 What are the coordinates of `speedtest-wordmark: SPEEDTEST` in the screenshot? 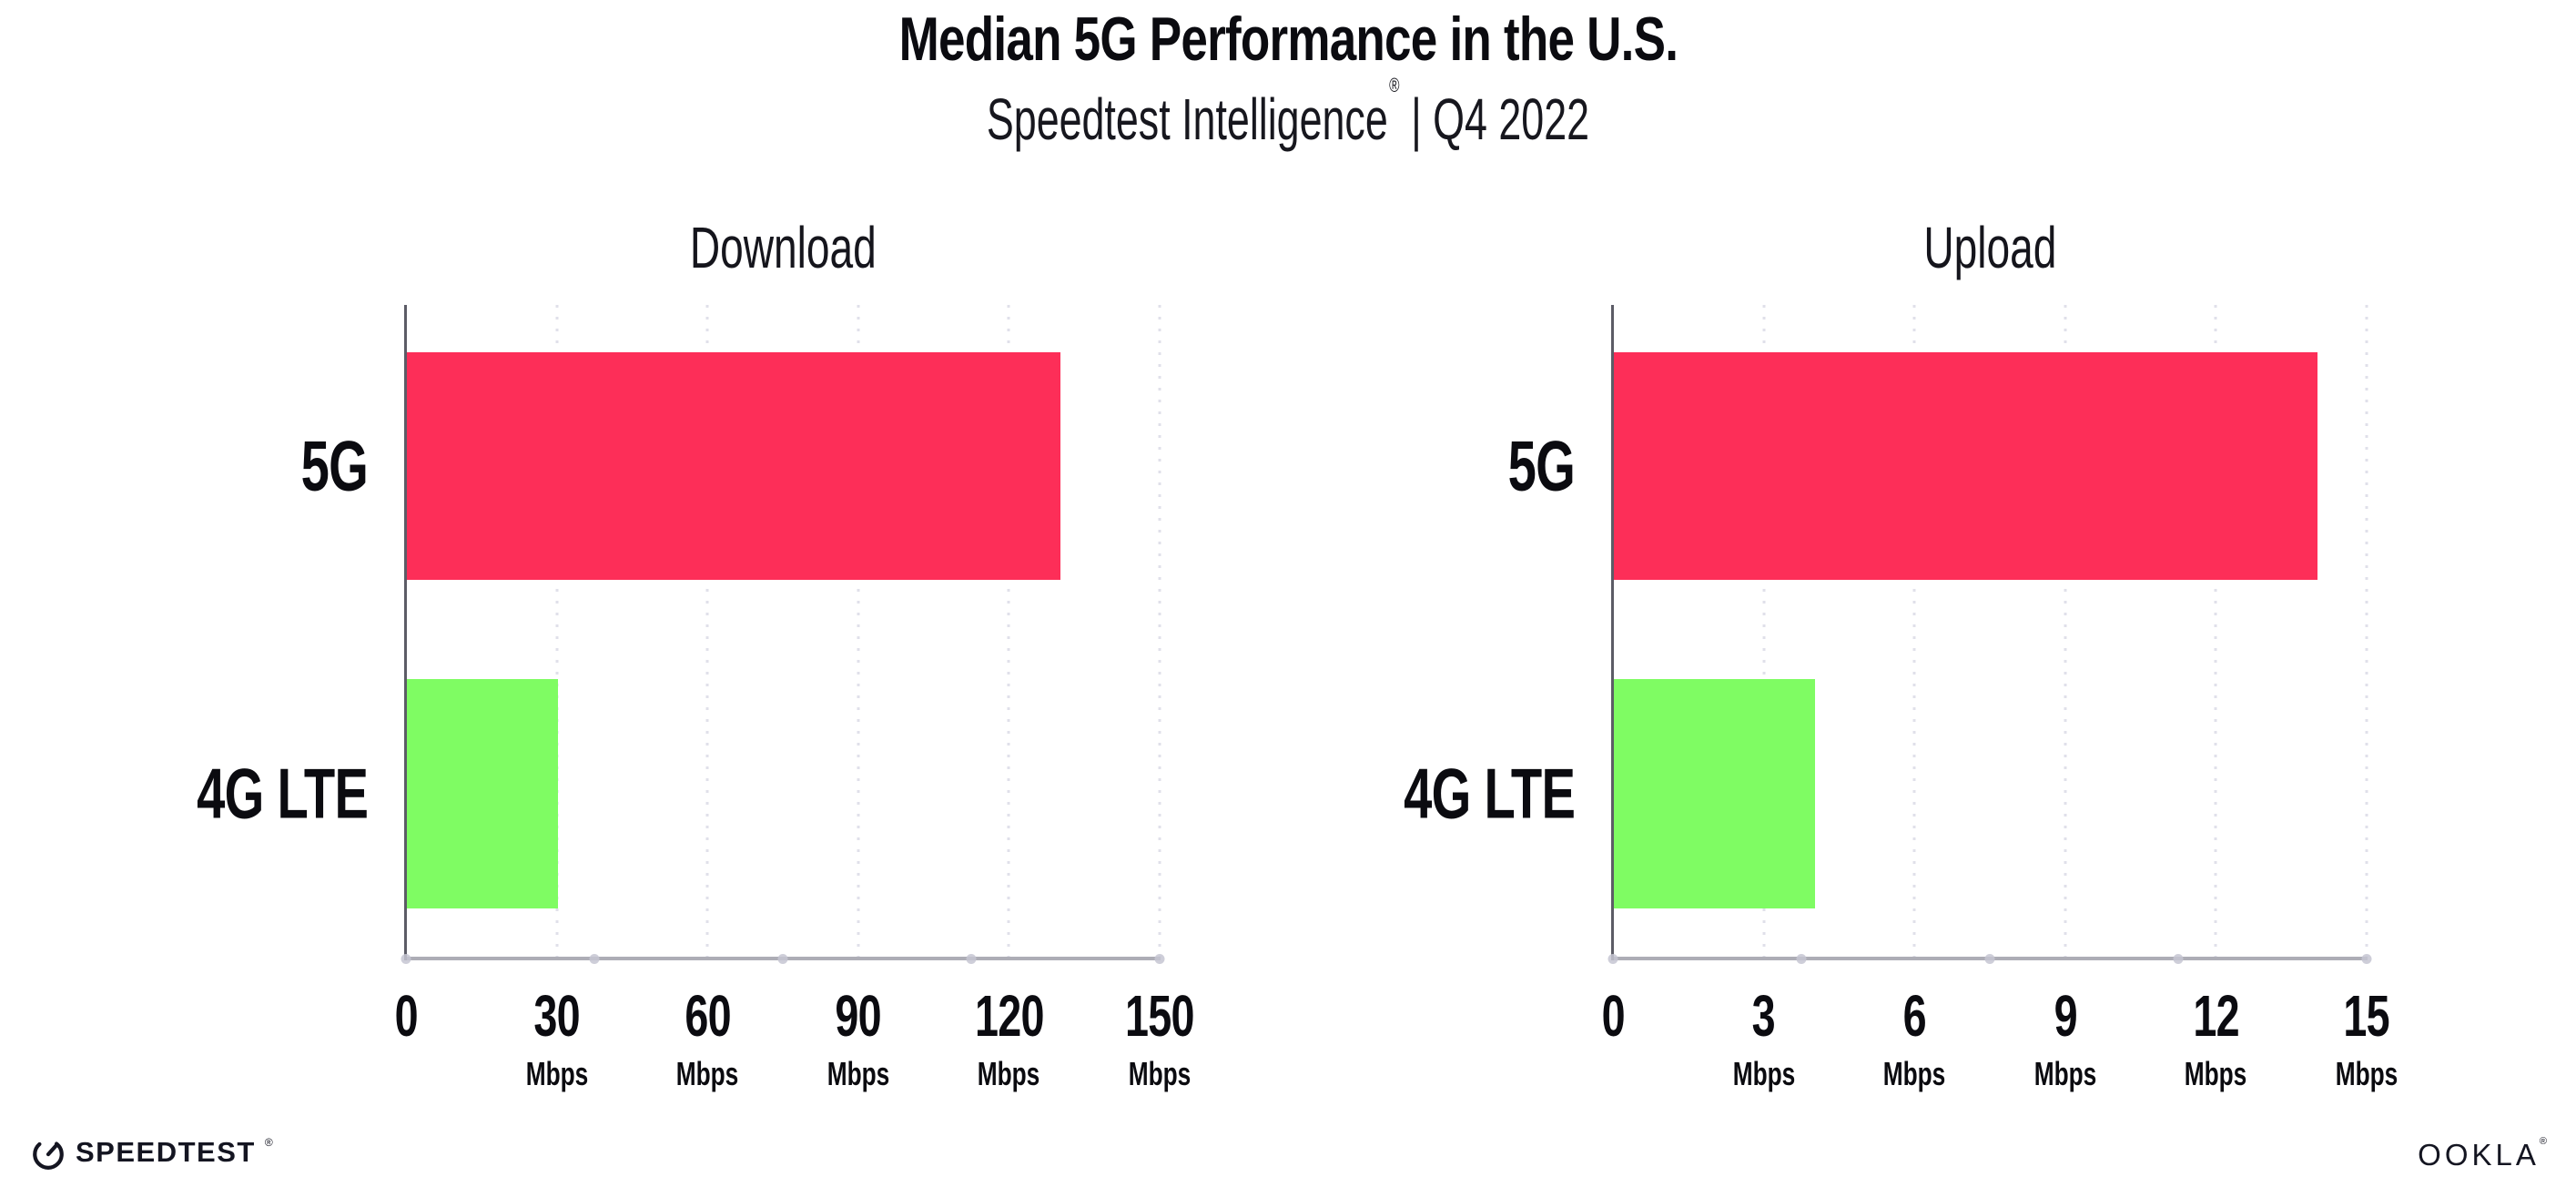 It's located at (166, 1152).